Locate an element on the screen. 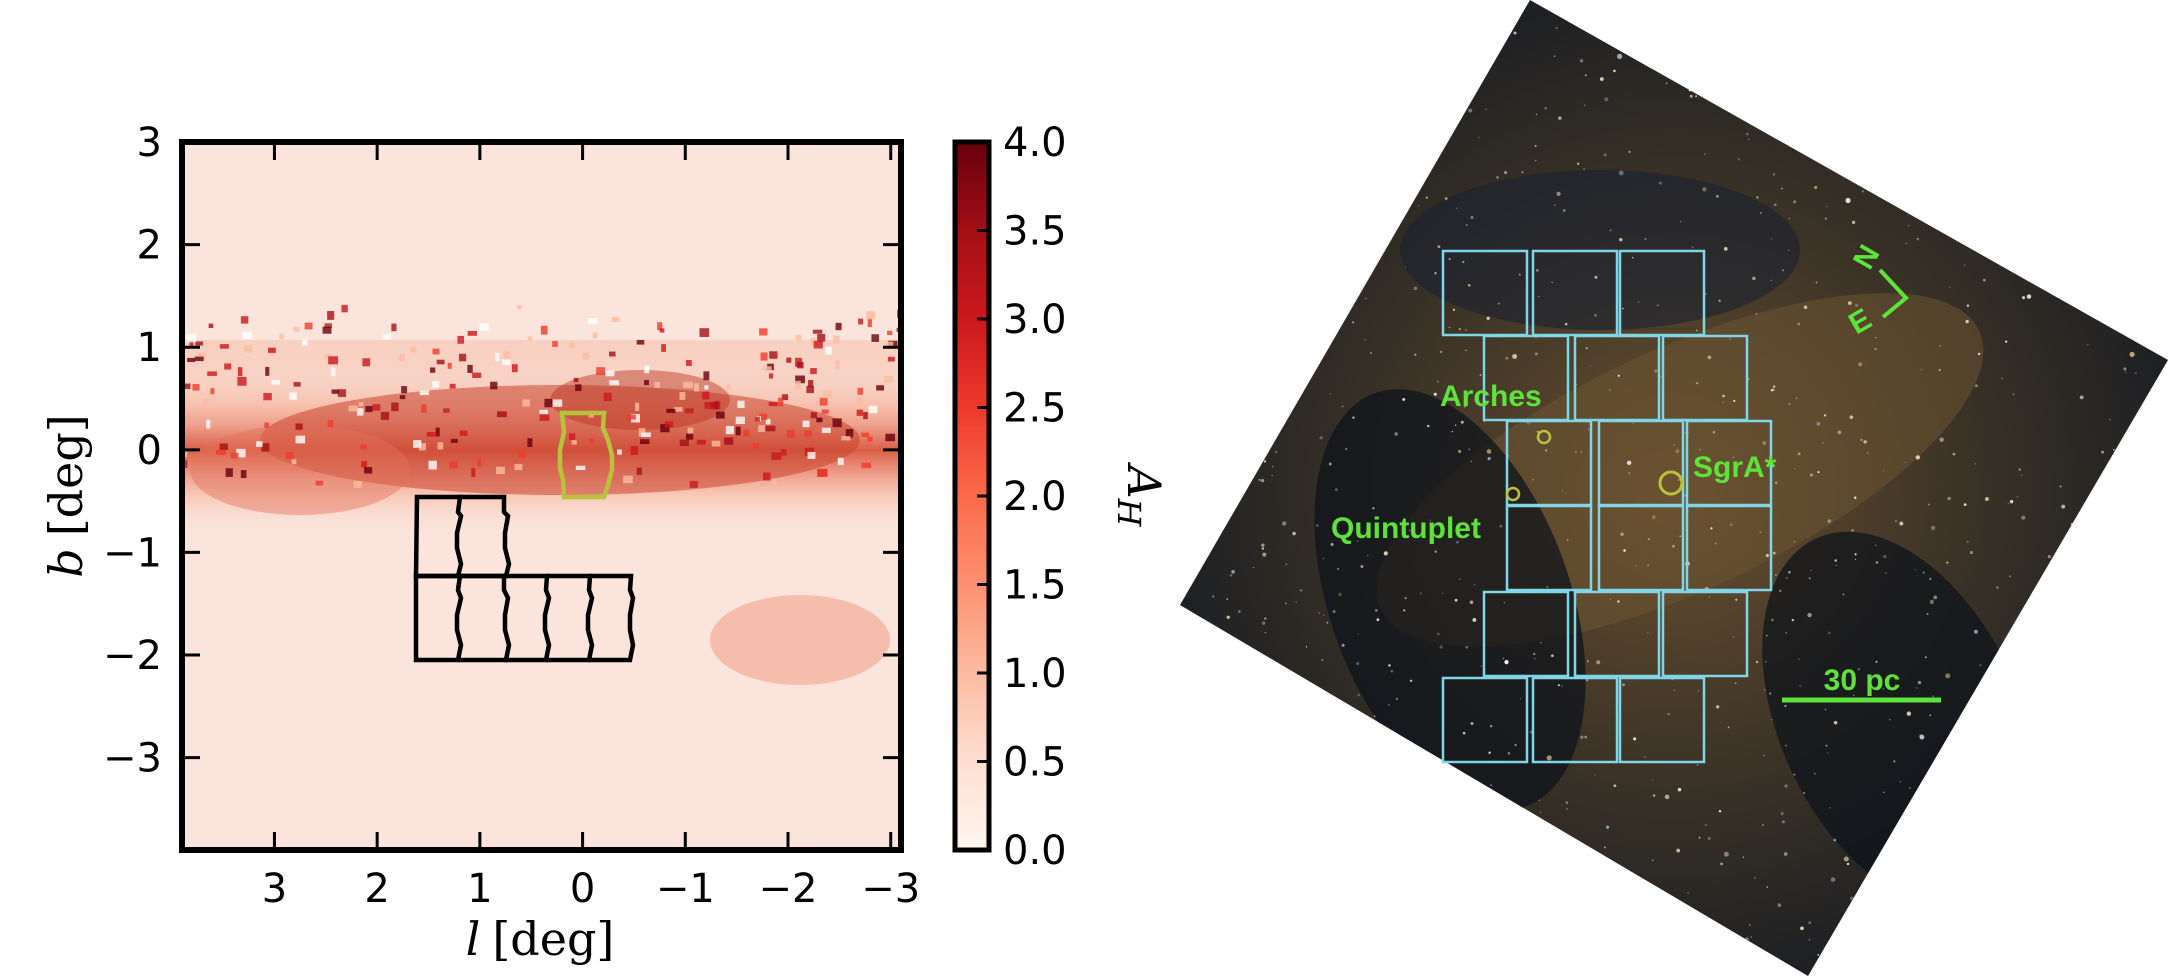 The image size is (2172, 976). y-tick-label: 3 is located at coordinates (149, 143).